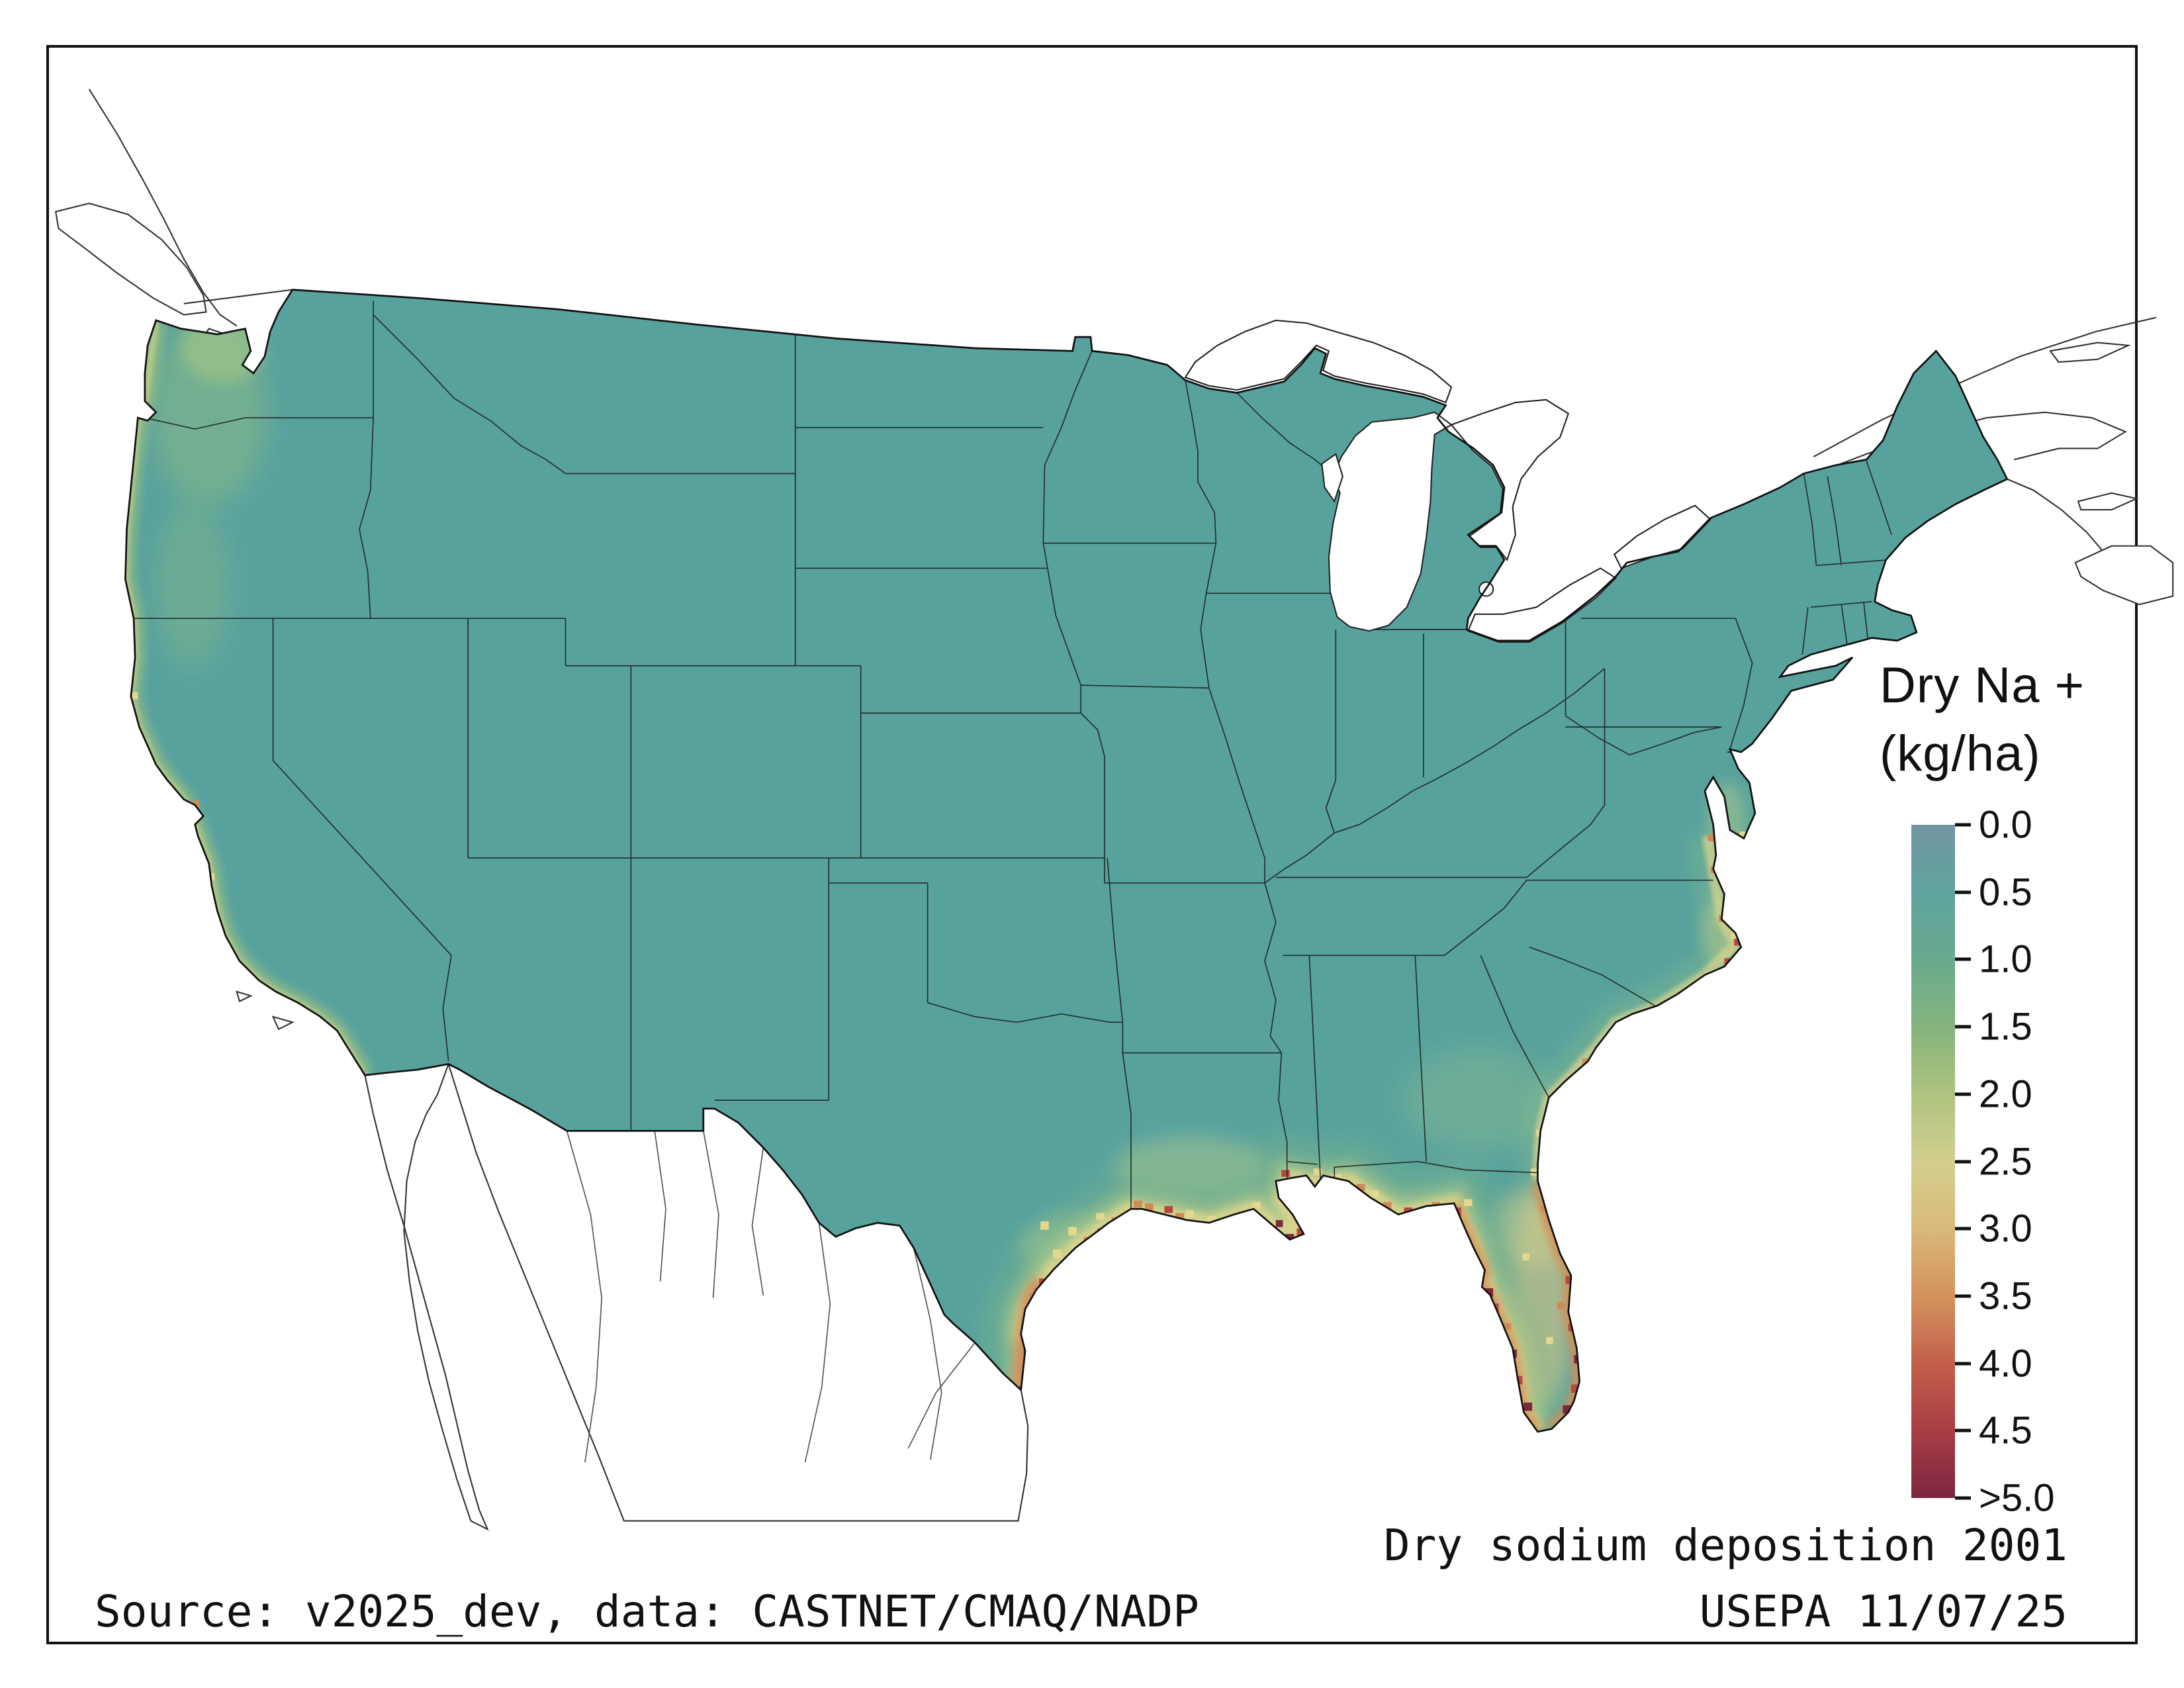 This screenshot has width=2184, height=1688. Describe the element at coordinates (2005, 825) in the screenshot. I see `tick-label: 0.0` at that location.